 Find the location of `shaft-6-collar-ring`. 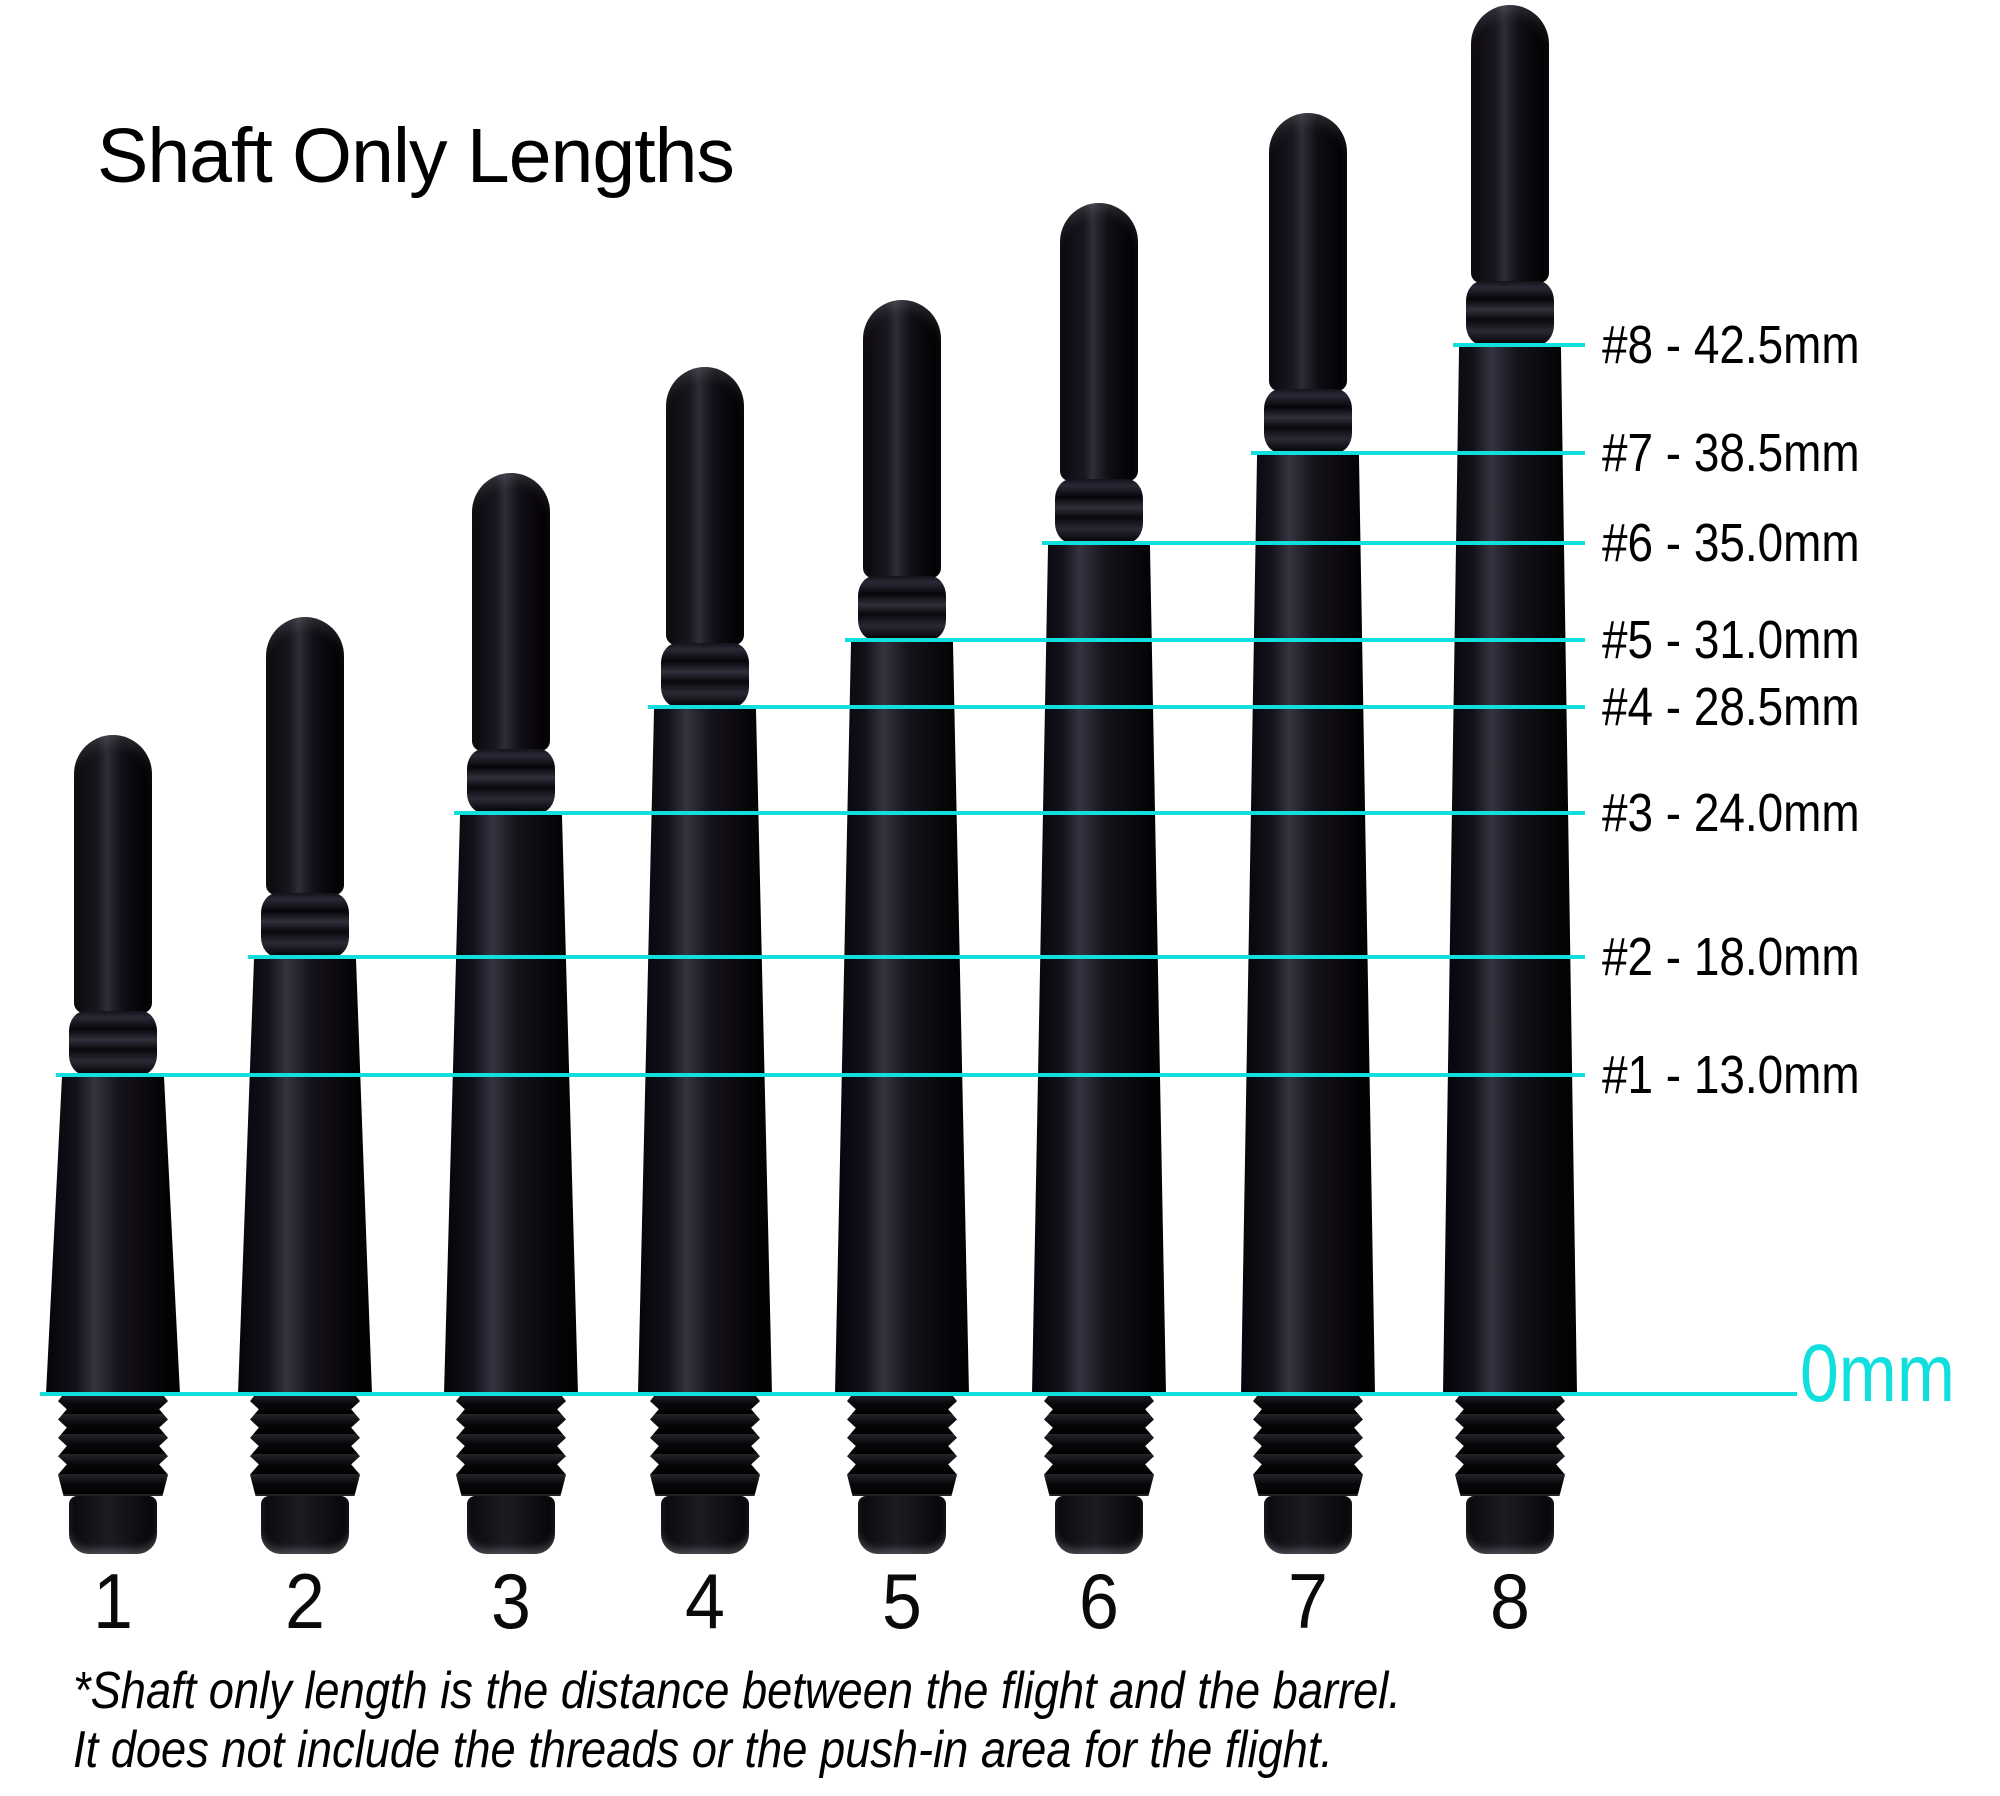

shaft-6-collar-ring is located at coordinates (1099, 511).